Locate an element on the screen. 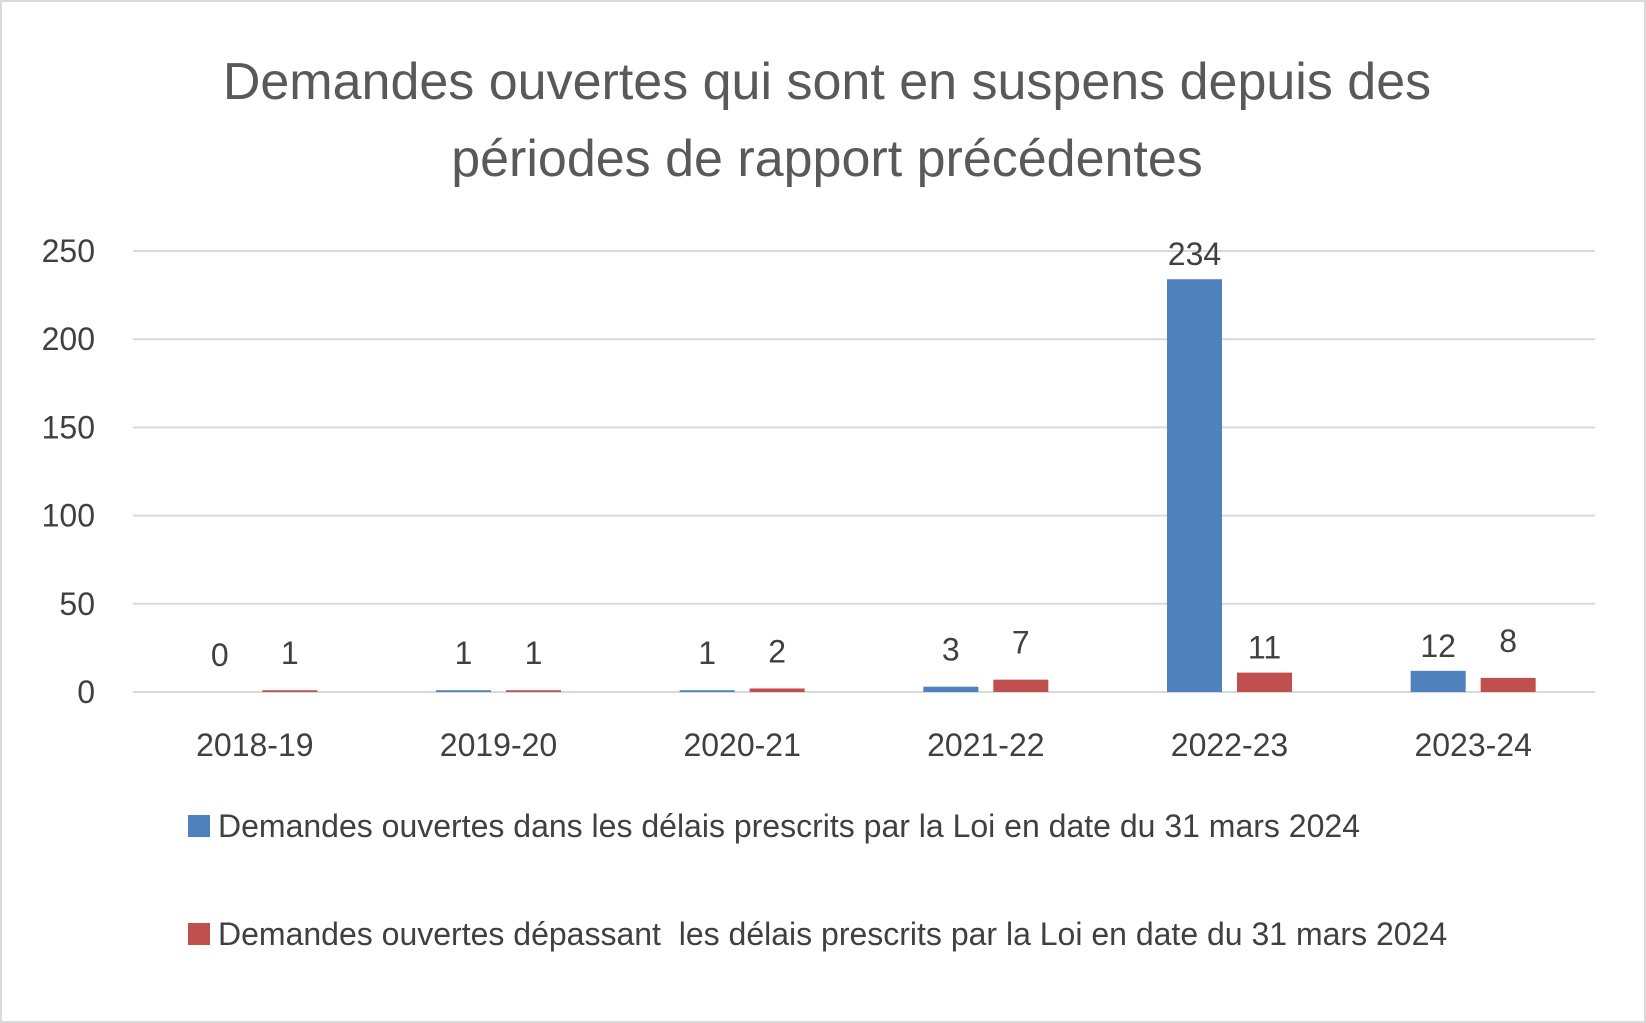 The image size is (1646, 1023). y-tick-label: 250 is located at coordinates (68, 251).